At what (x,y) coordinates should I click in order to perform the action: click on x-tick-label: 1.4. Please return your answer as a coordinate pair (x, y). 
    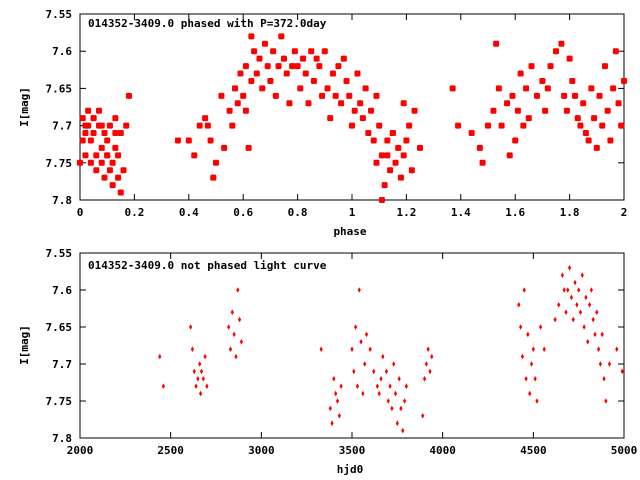
    Looking at the image, I should click on (461, 212).